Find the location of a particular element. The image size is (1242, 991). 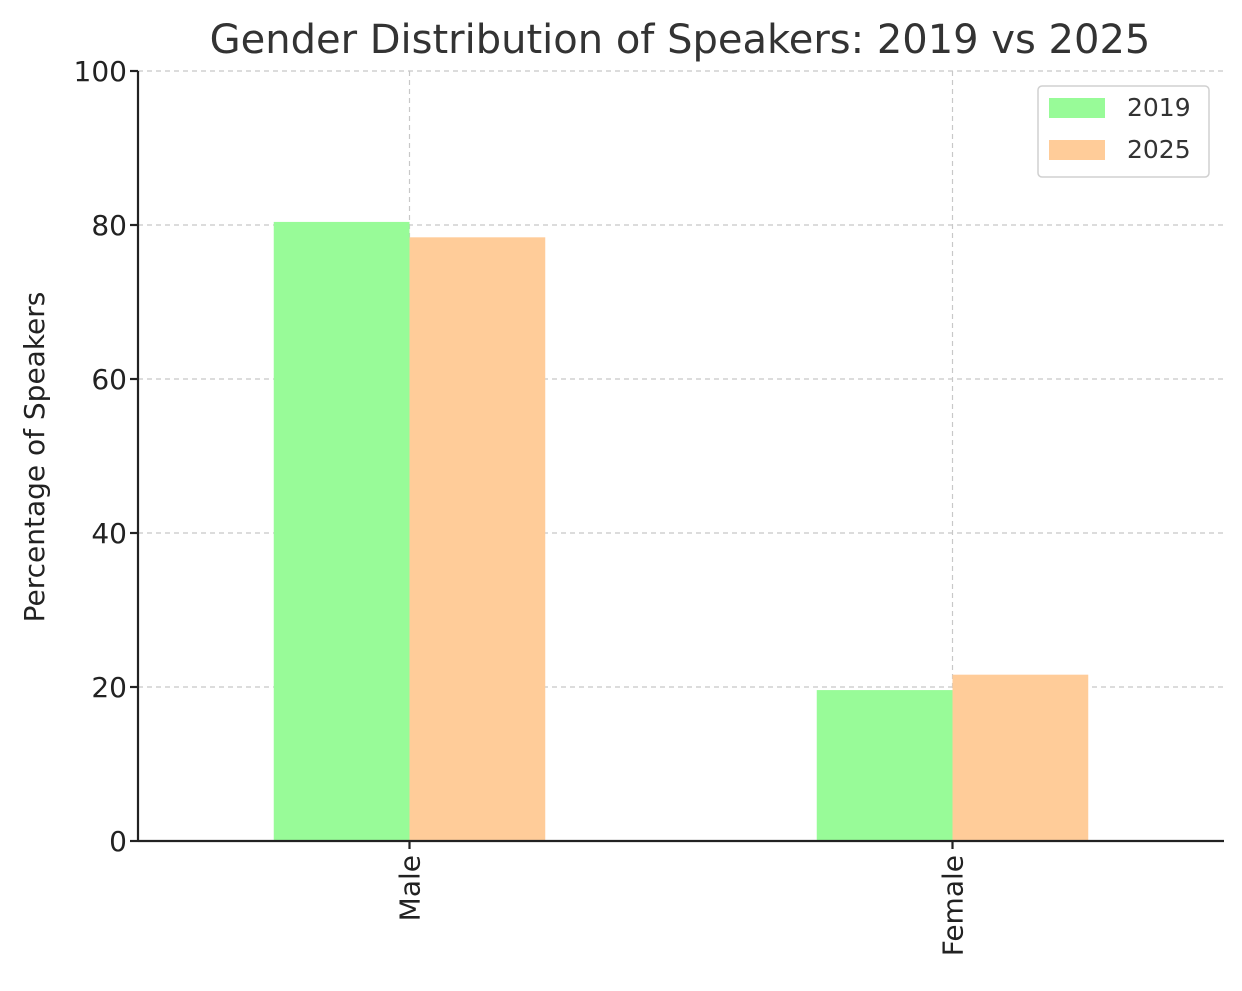

y-tick-label: 100 is located at coordinates (100, 71).